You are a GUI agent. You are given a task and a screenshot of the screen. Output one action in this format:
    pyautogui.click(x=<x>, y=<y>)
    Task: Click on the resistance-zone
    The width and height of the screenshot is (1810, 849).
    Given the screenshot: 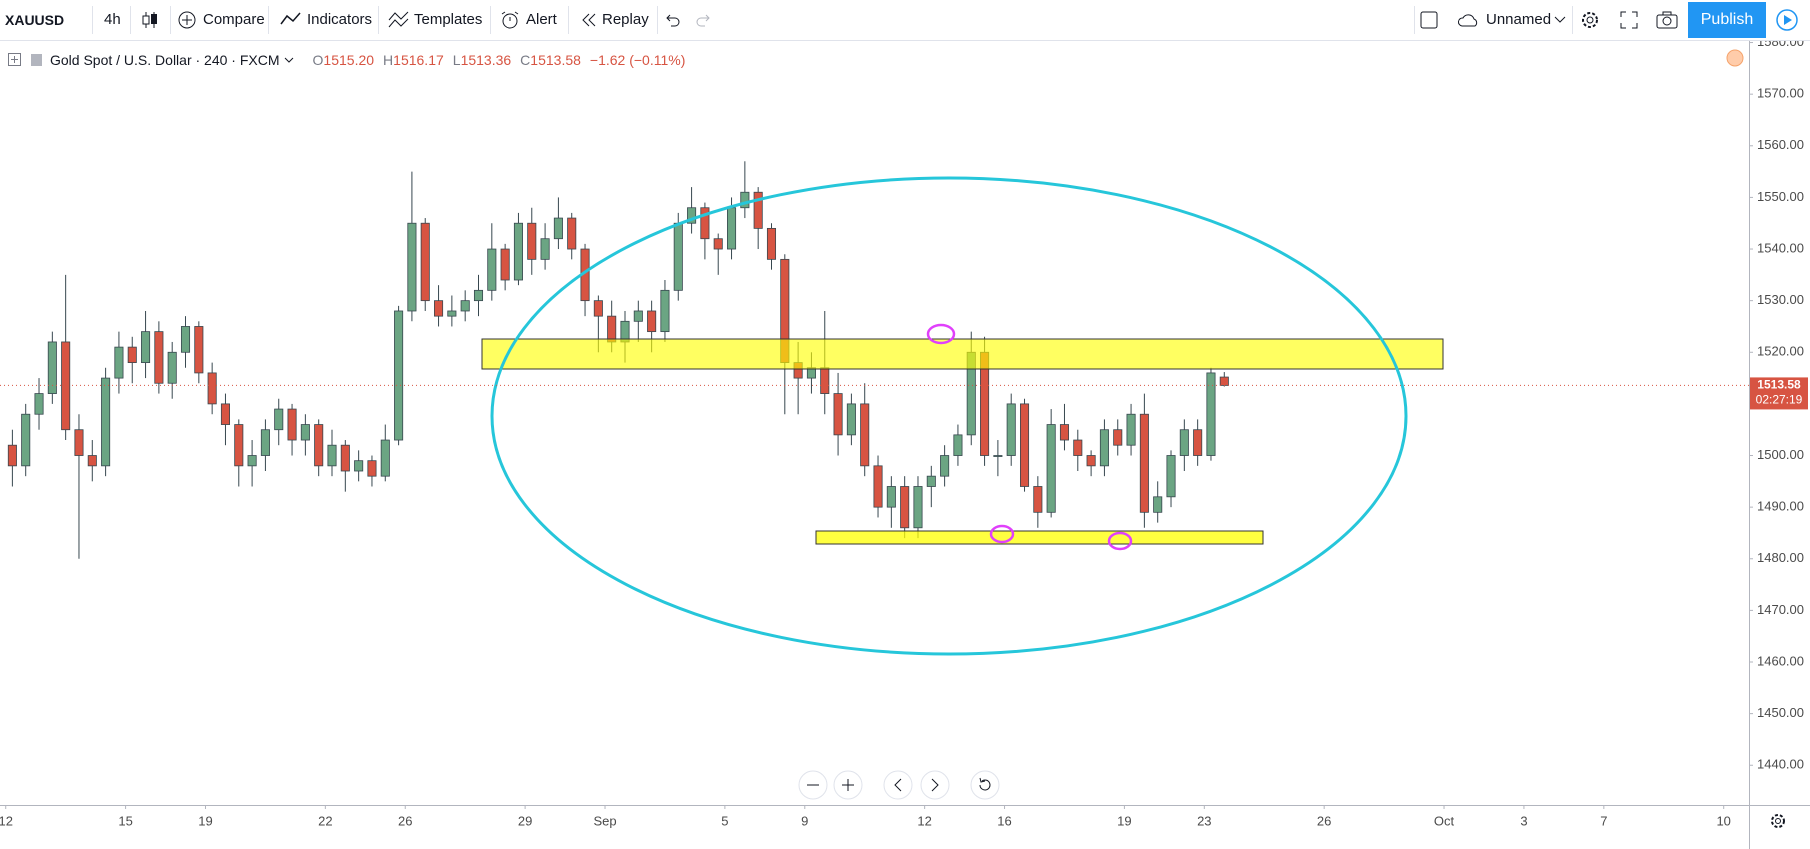 What is the action you would take?
    pyautogui.click(x=962, y=354)
    